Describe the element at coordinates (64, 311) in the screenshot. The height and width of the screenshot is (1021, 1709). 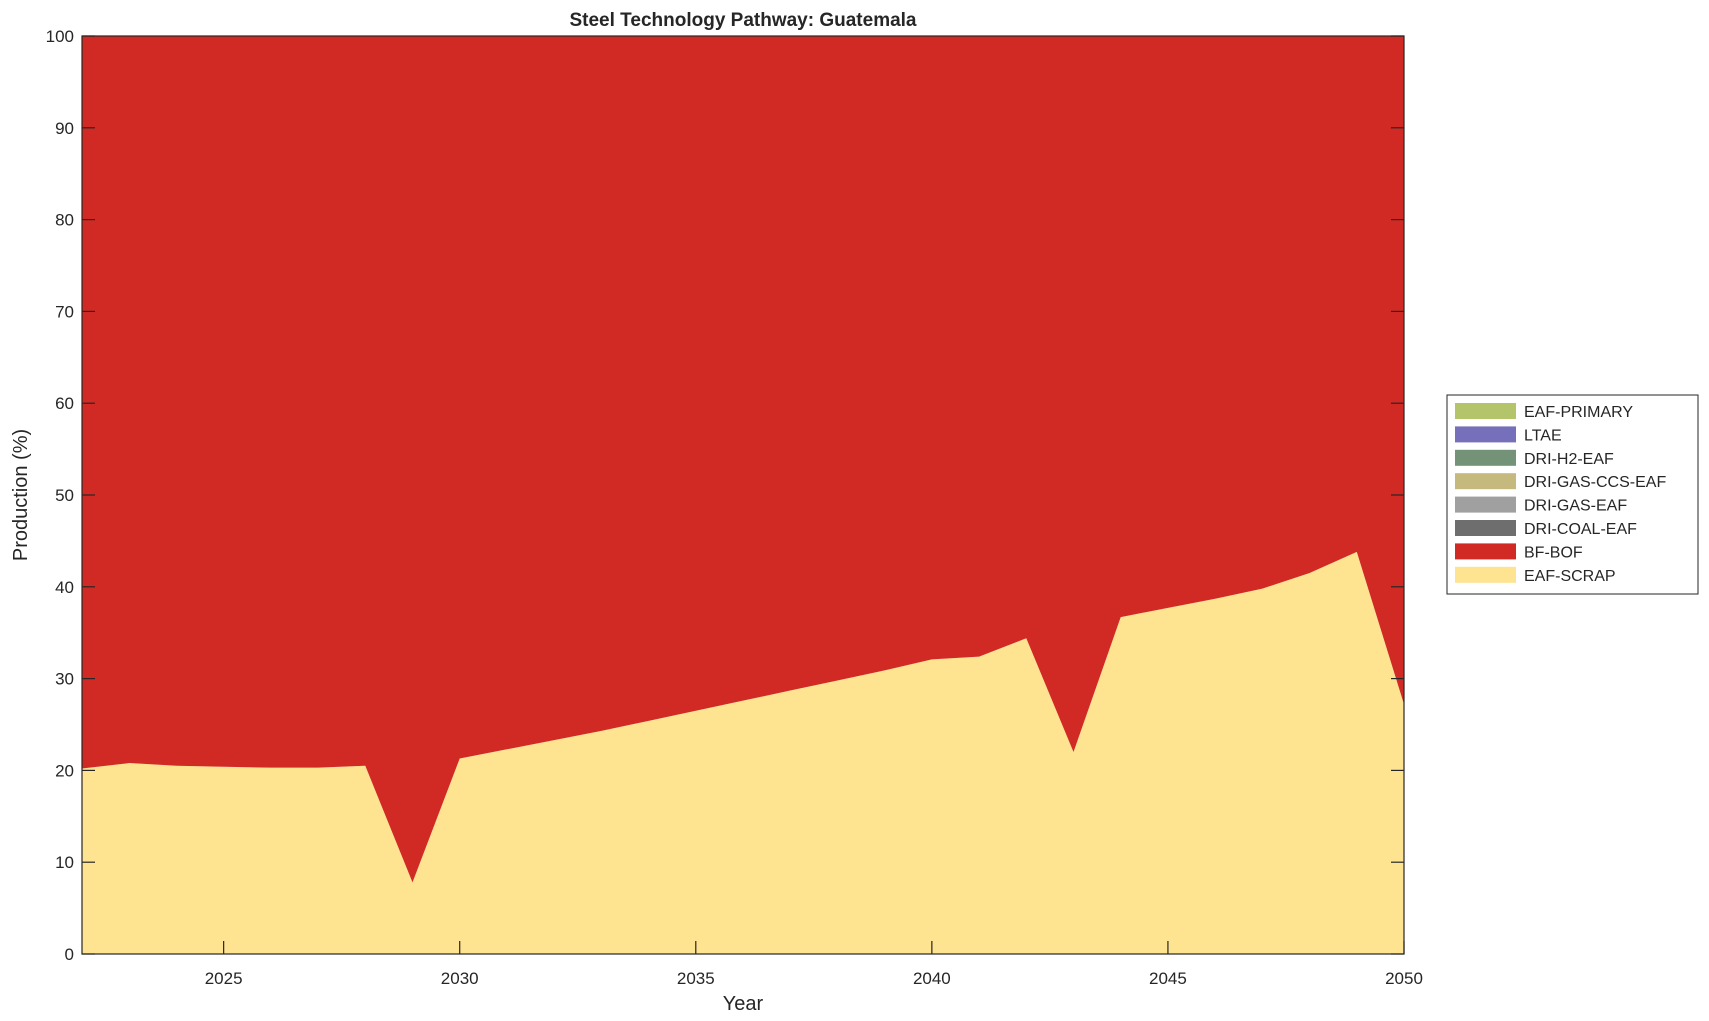
I see `y-tick-label: 70` at that location.